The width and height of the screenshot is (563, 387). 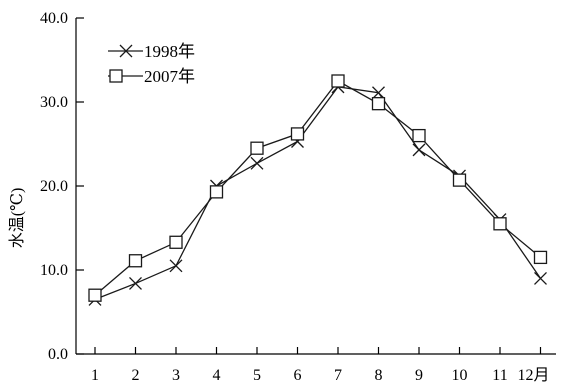 I want to click on y-tick-label-2: 20.0, so click(x=54, y=186).